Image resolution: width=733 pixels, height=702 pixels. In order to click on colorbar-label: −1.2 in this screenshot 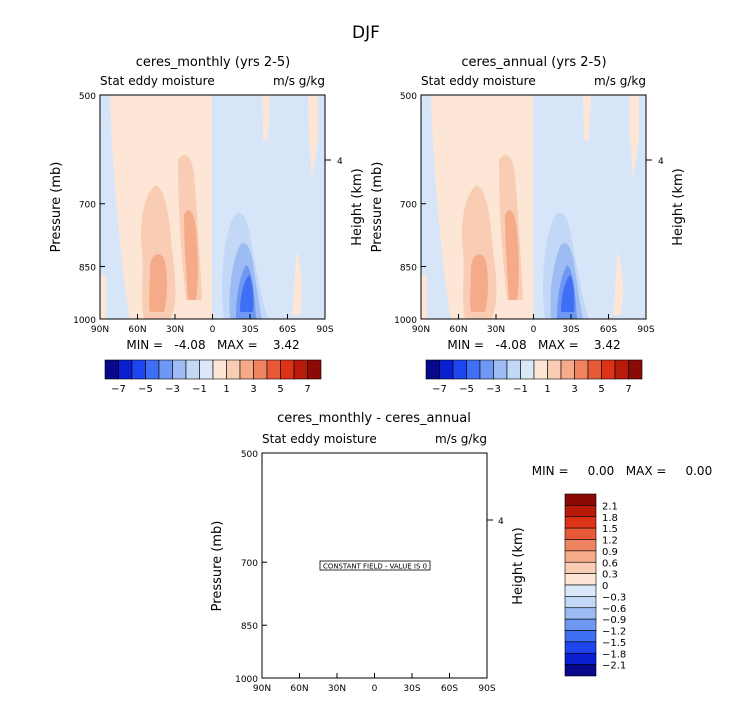, I will do `click(614, 632)`.